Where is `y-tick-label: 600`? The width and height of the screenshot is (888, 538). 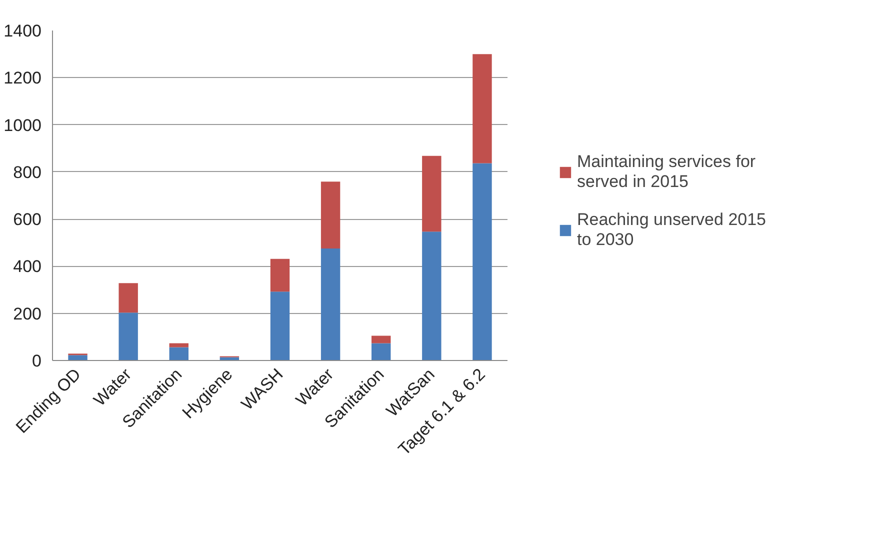
y-tick-label: 600 is located at coordinates (27, 220).